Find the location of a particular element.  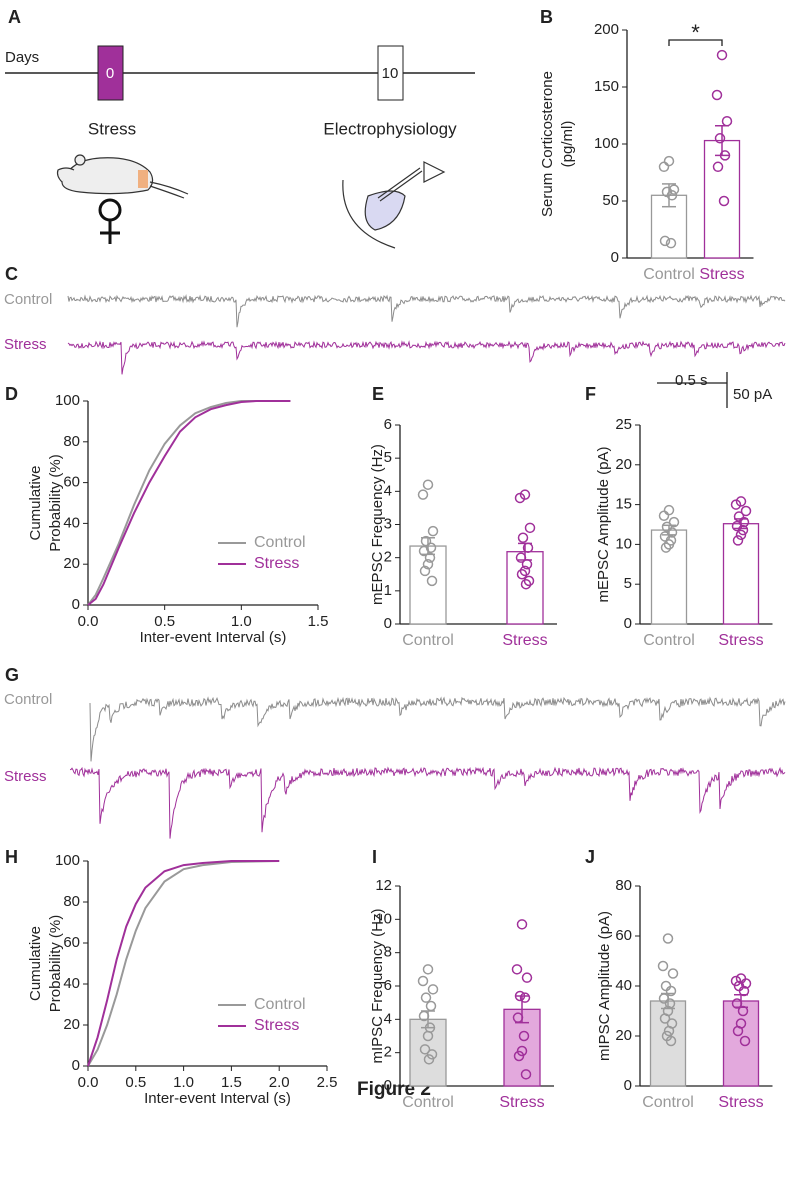

y-tick-label: 4 is located at coordinates (388, 490).